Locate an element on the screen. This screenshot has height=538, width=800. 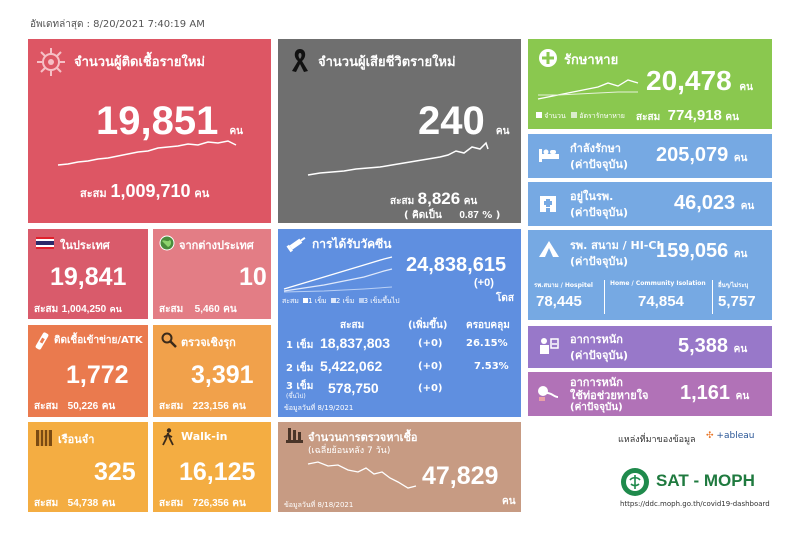
vaccine-row-2-delta: (+0) is located at coordinates (430, 366).